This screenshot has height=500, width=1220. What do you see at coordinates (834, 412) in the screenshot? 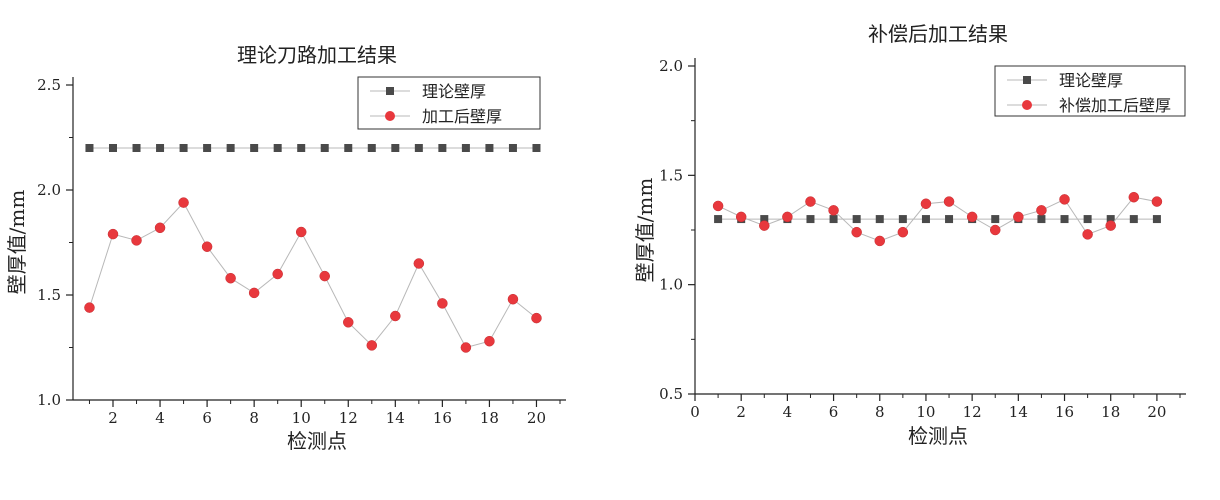
I see `x-tick-label: 6` at bounding box center [834, 412].